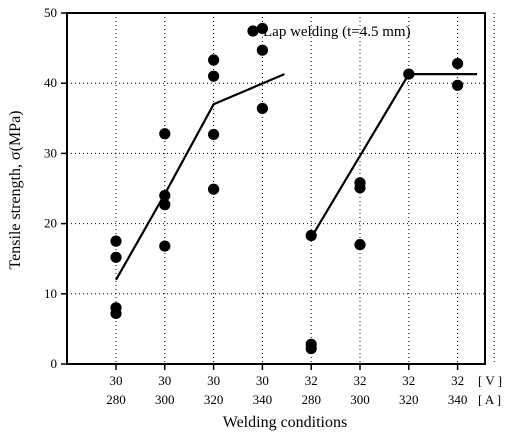 Image resolution: width=511 pixels, height=435 pixels. What do you see at coordinates (337, 32) in the screenshot?
I see `annotation-label: Lap welding (t=4.5 mm)` at bounding box center [337, 32].